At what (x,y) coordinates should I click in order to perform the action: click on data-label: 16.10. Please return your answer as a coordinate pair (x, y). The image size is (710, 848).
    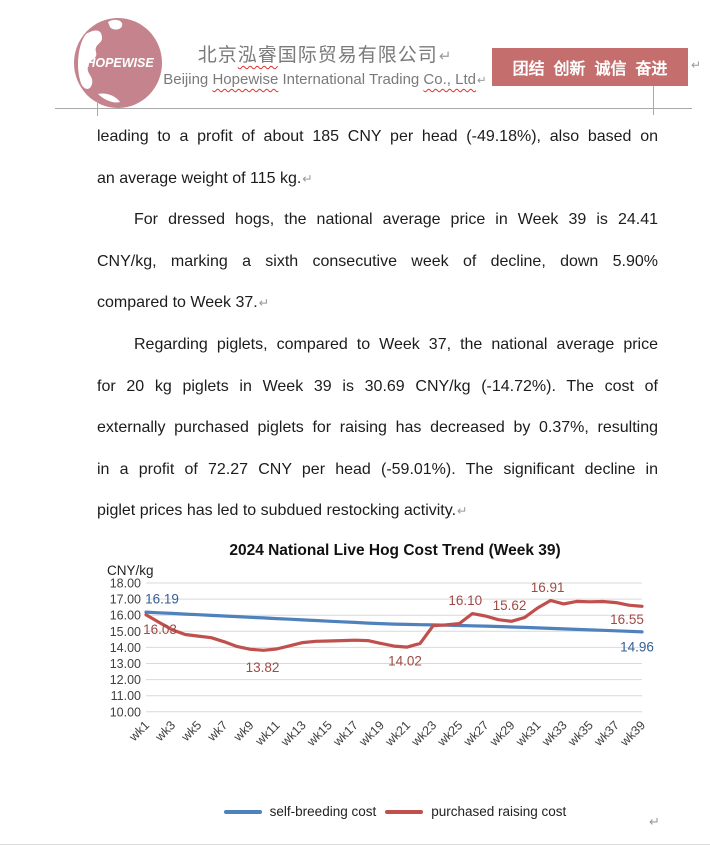
    Looking at the image, I should click on (465, 600).